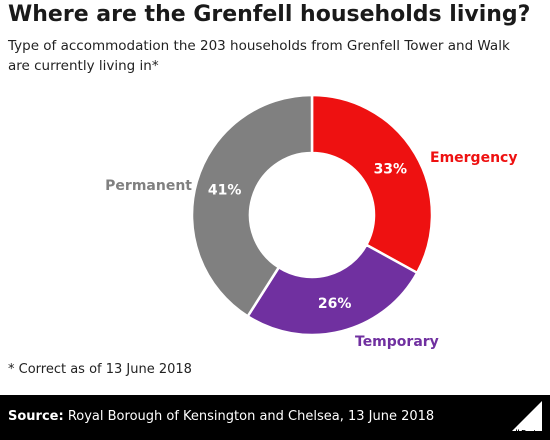 This screenshot has width=550, height=440. Describe the element at coordinates (100, 369) in the screenshot. I see `footnote: * Correct as of 13 June 2018` at that location.